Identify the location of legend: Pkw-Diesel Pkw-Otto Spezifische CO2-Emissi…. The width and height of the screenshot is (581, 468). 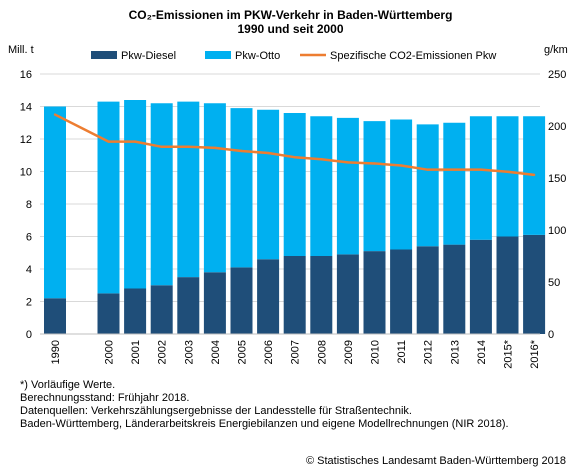
(296, 55).